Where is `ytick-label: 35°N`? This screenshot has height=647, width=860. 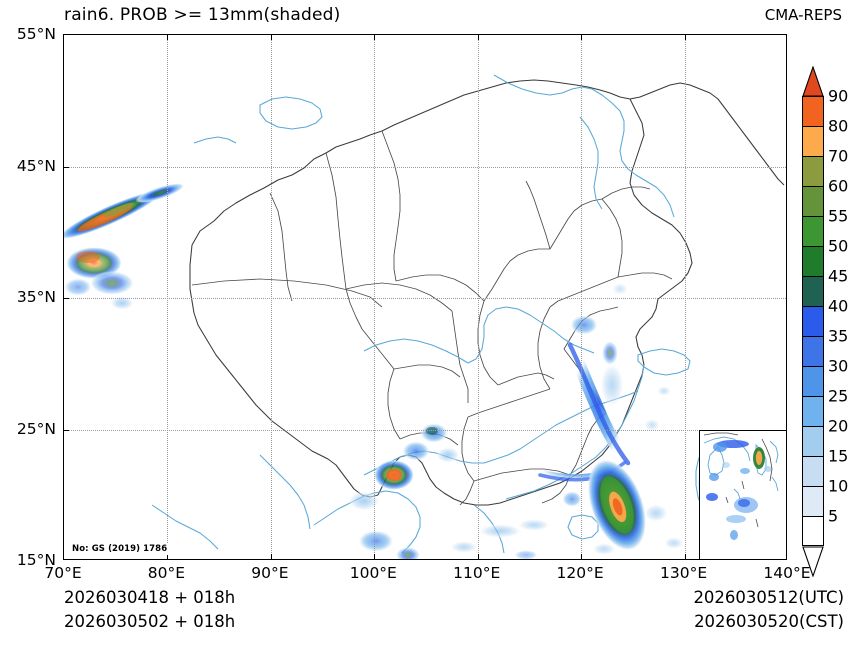 ytick-label: 35°N is located at coordinates (36, 297).